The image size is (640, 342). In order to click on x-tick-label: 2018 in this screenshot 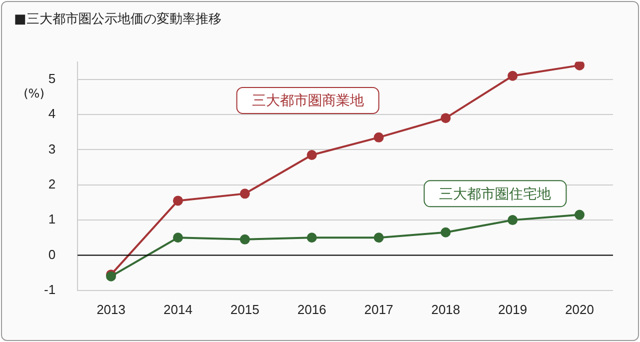, I will do `click(445, 309)`.